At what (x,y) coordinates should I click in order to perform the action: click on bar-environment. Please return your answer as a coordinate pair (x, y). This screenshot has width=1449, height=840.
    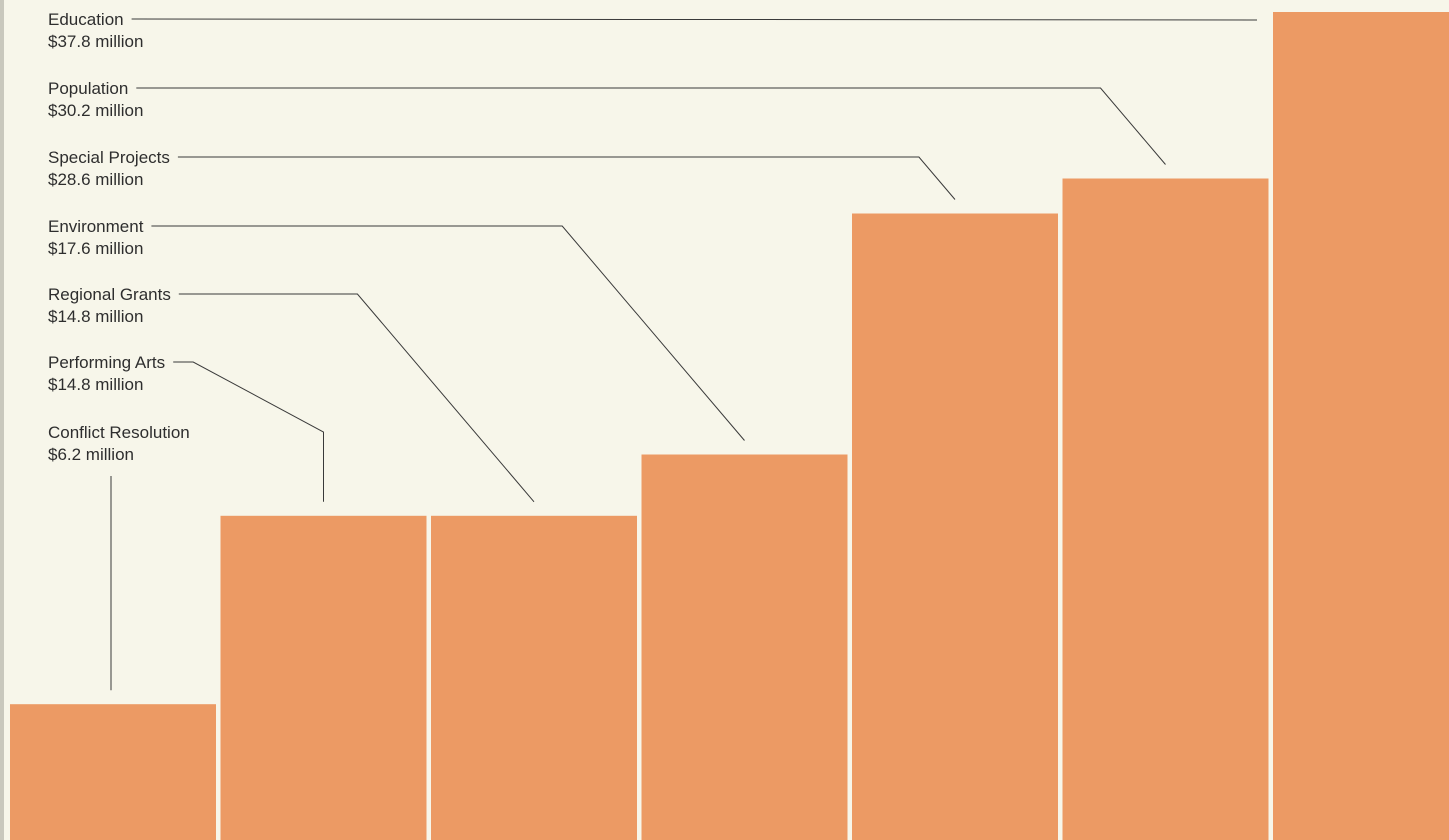
    Looking at the image, I should click on (744, 647).